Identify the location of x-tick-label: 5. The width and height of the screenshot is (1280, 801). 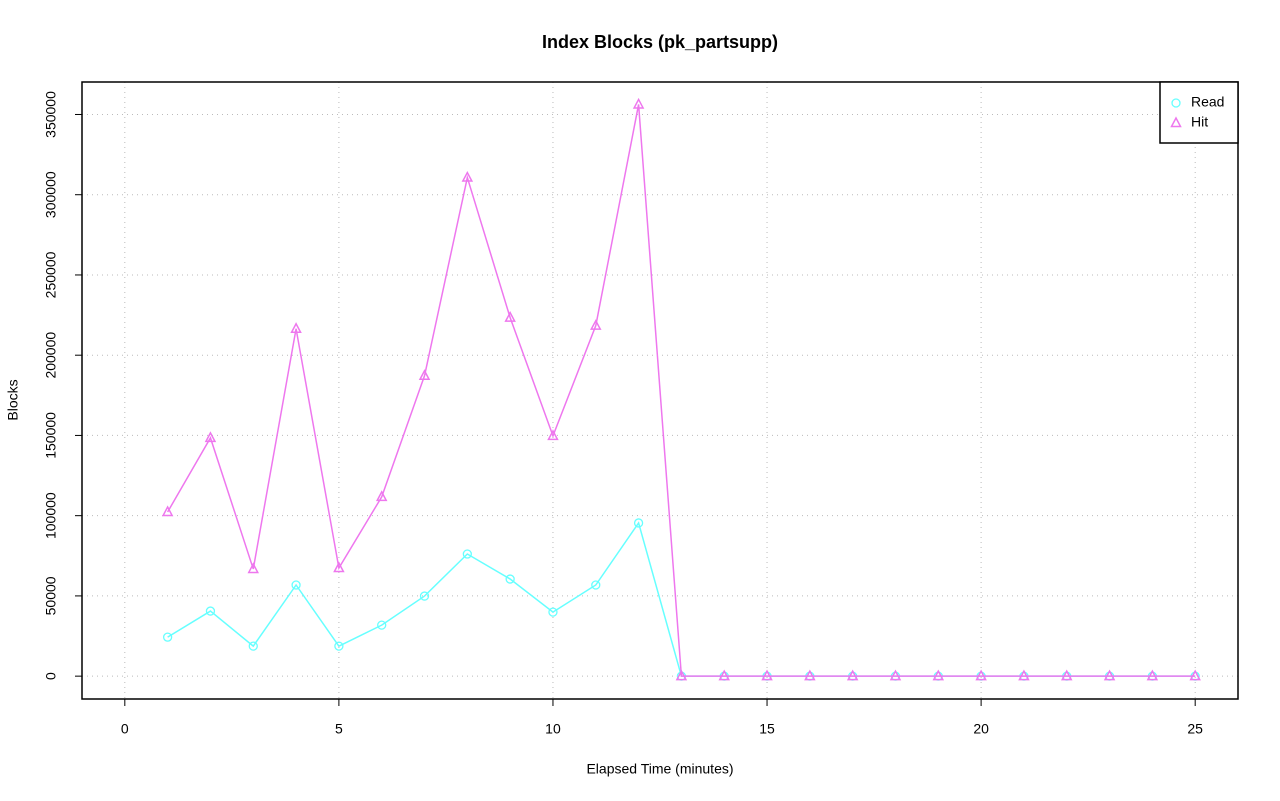
(339, 729).